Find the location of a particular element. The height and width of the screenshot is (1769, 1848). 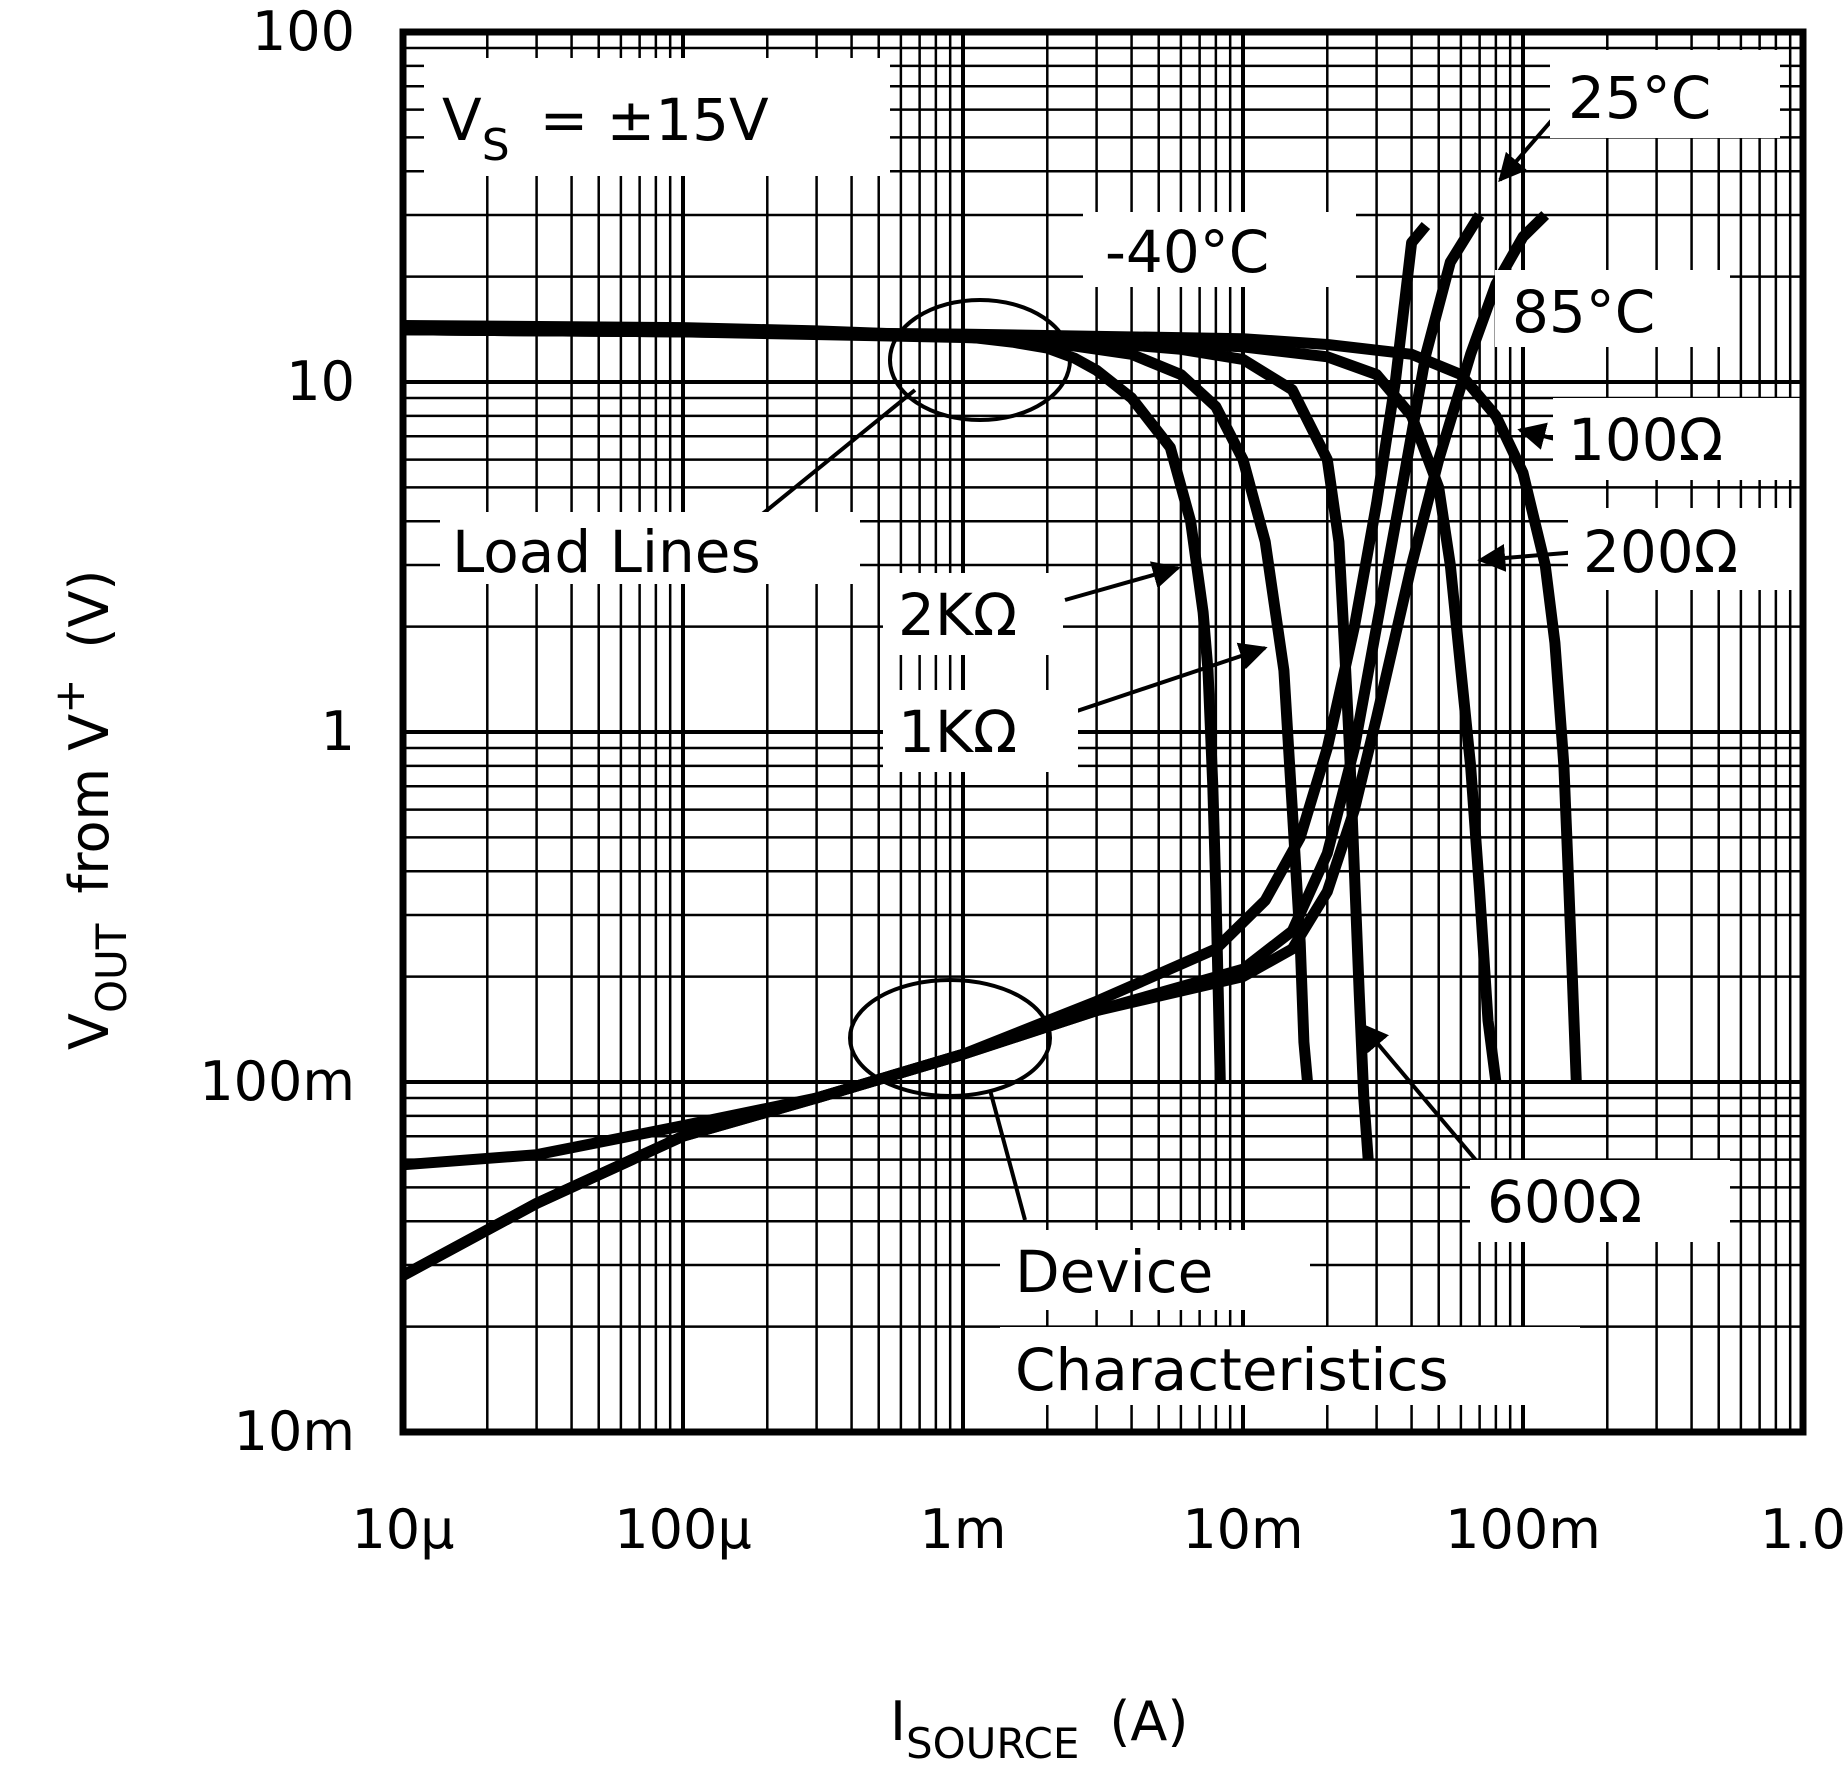

load-lines-box is located at coordinates (650, 548).